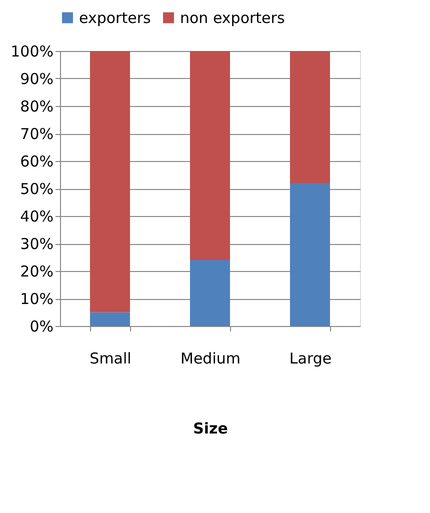 The width and height of the screenshot is (430, 513). What do you see at coordinates (37, 79) in the screenshot?
I see `y-tick-label: 90%` at bounding box center [37, 79].